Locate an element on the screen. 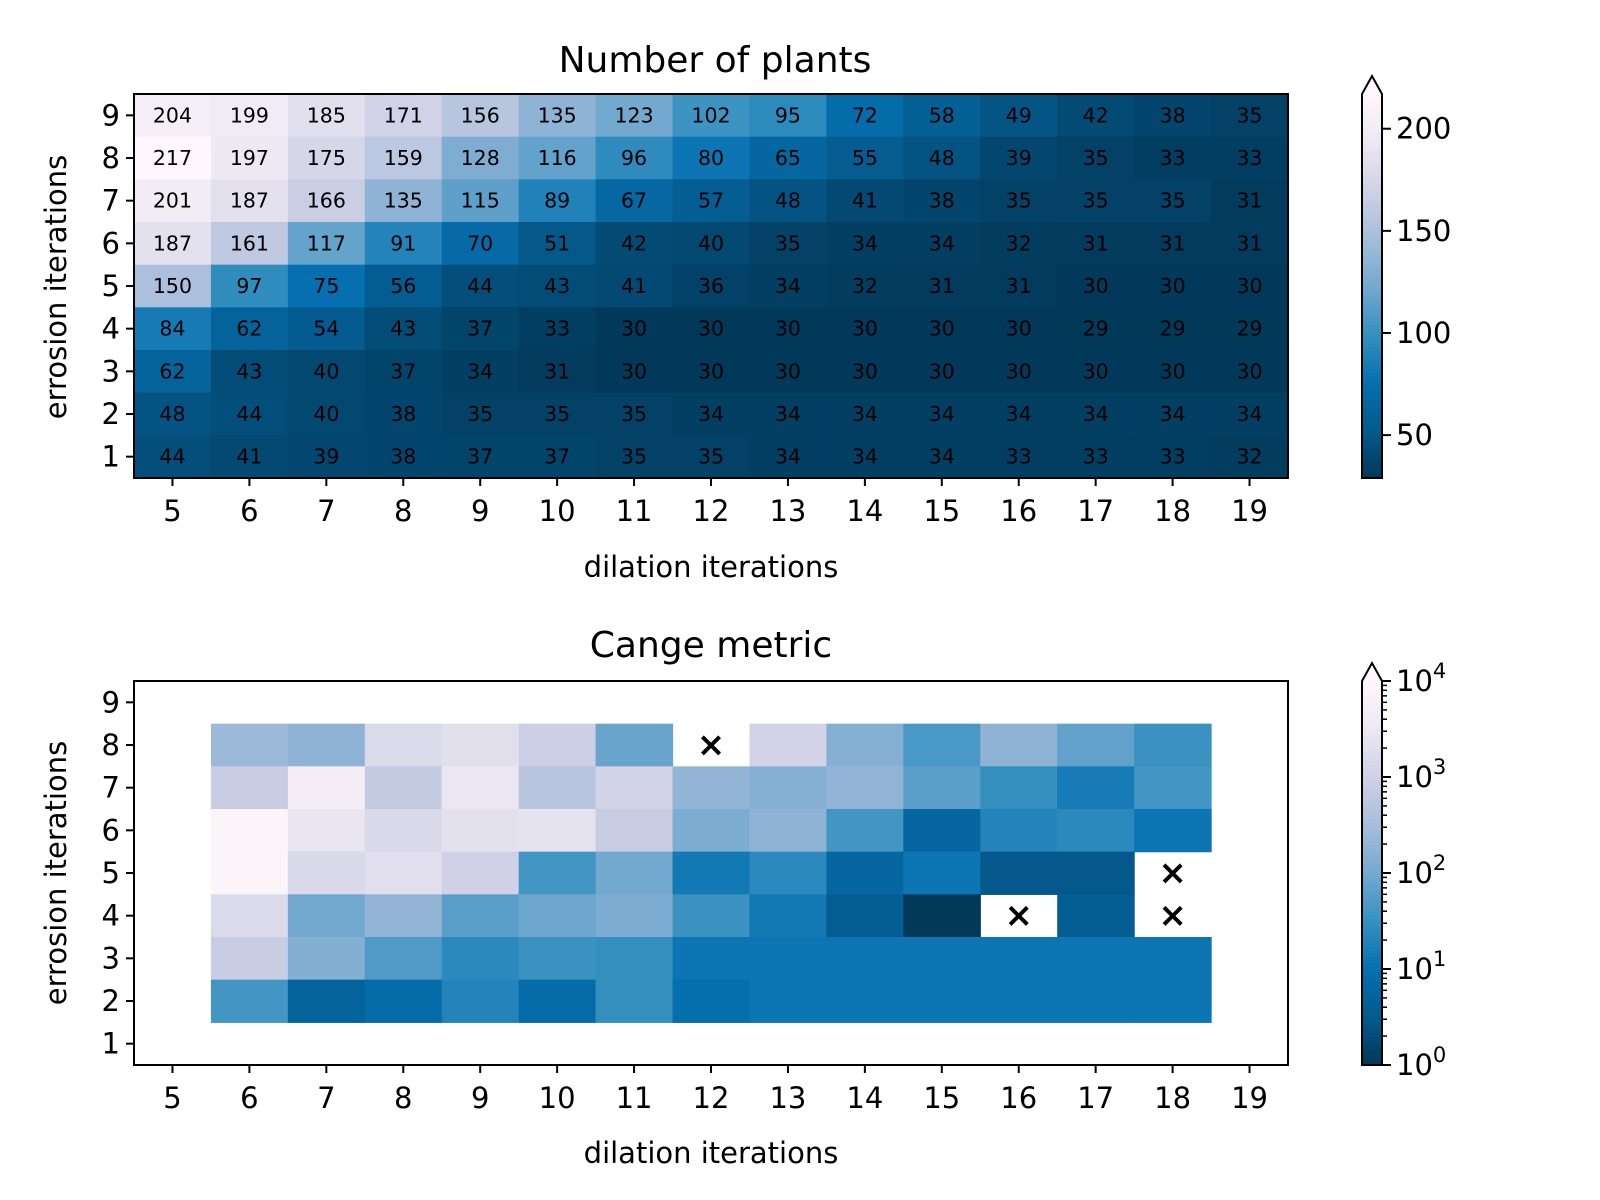  x-tick-label: 6 is located at coordinates (249, 511).